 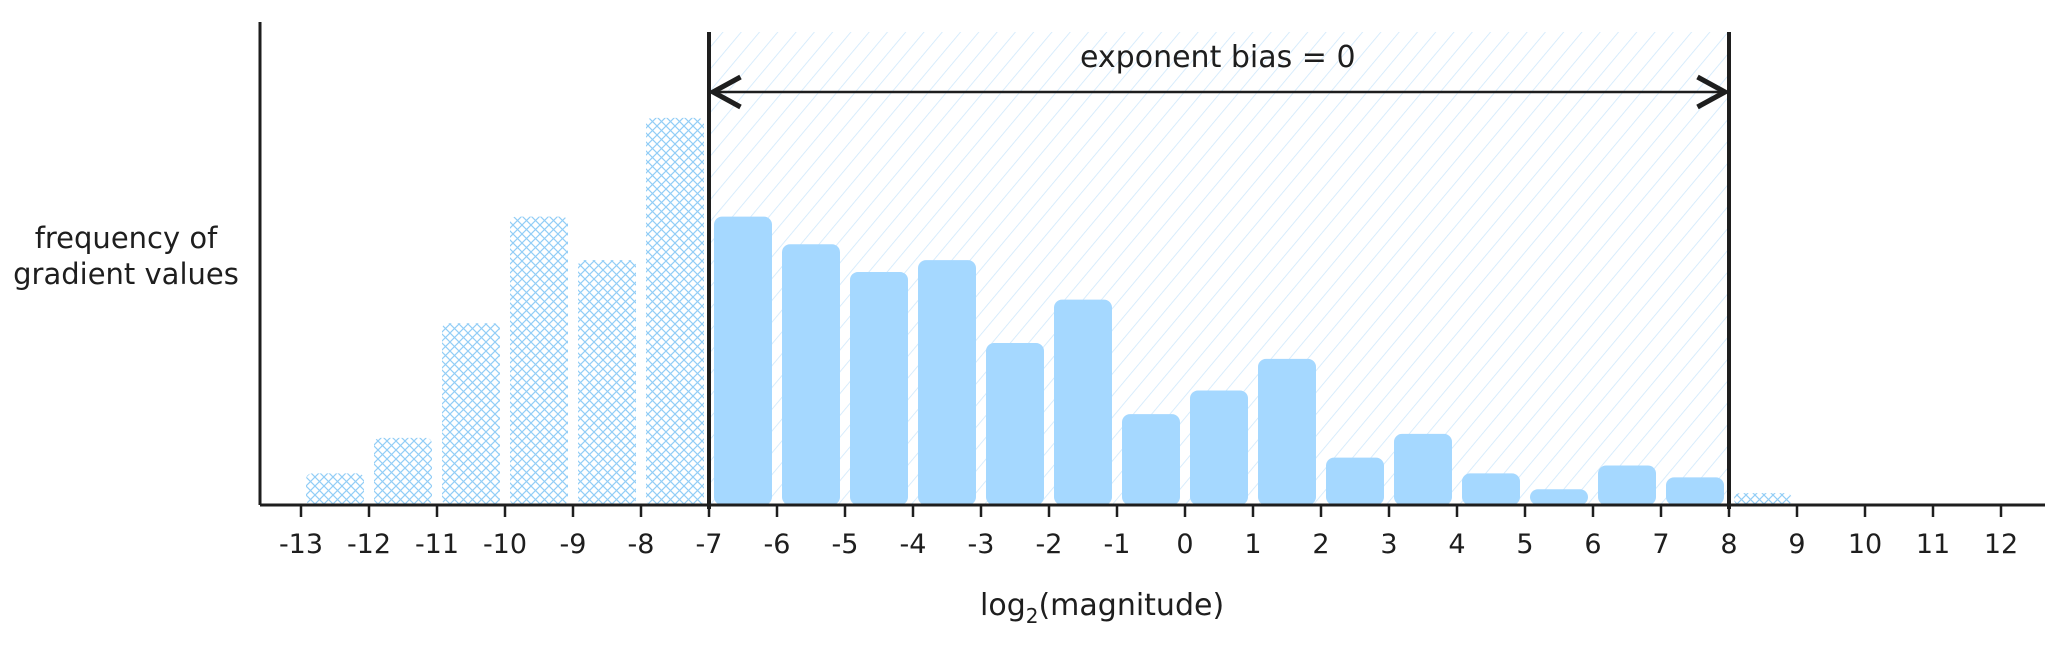 I want to click on x-tick-label-10: -3, so click(x=981, y=544).